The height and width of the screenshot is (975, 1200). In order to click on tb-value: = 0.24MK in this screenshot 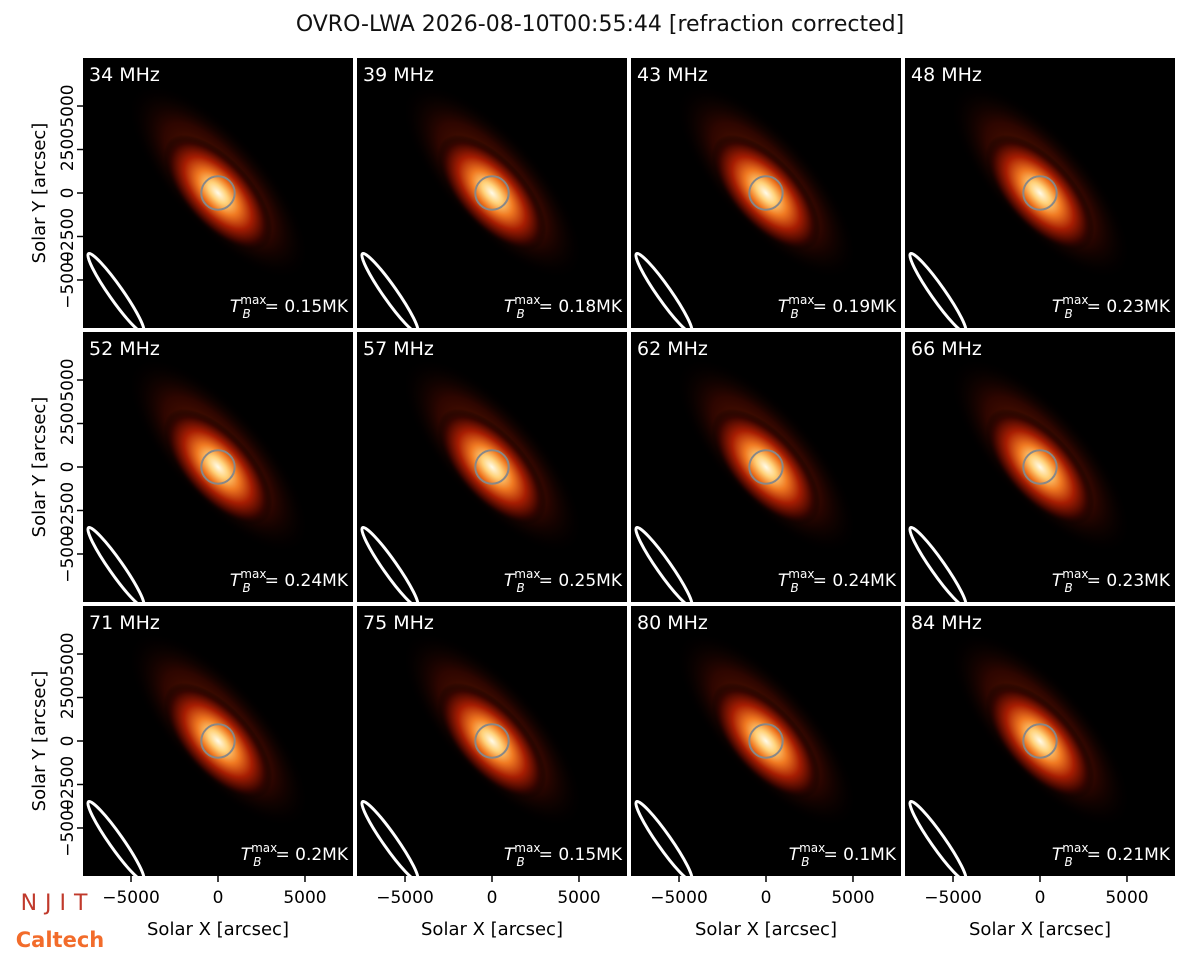, I will do `click(855, 581)`.